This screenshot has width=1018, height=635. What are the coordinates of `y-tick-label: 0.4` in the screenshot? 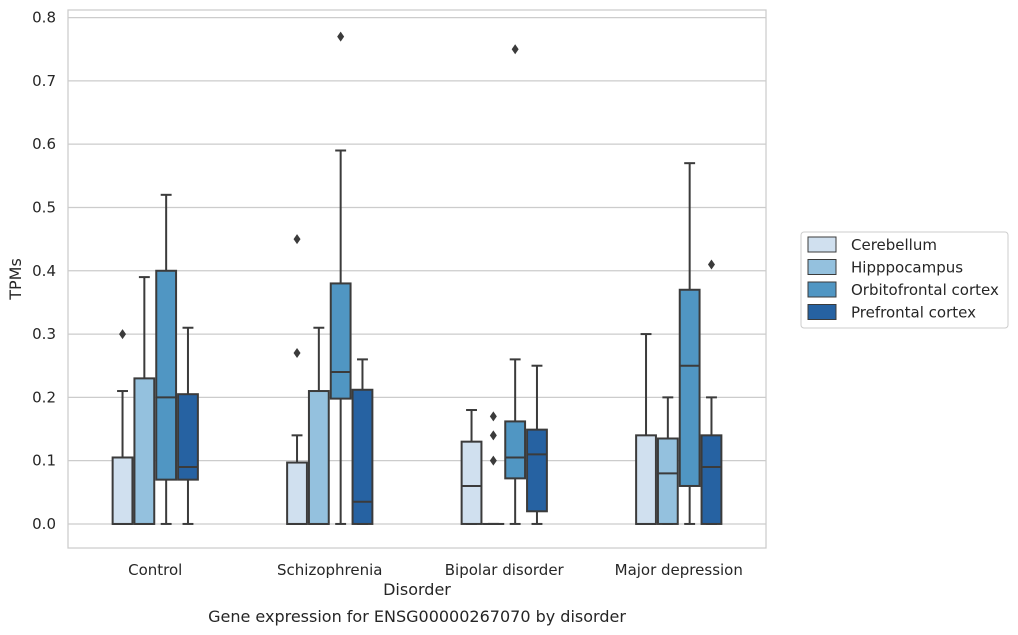 It's located at (44, 271).